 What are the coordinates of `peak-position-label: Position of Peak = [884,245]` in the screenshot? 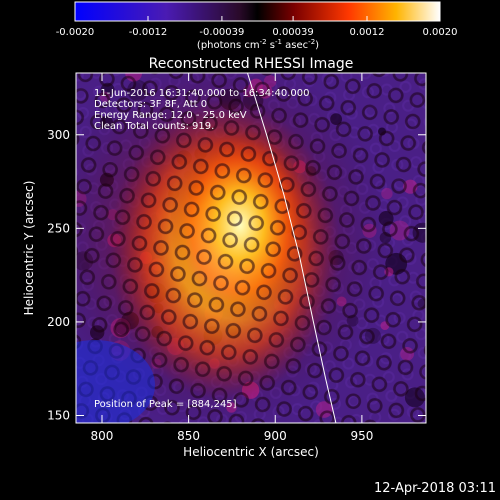 It's located at (165, 404).